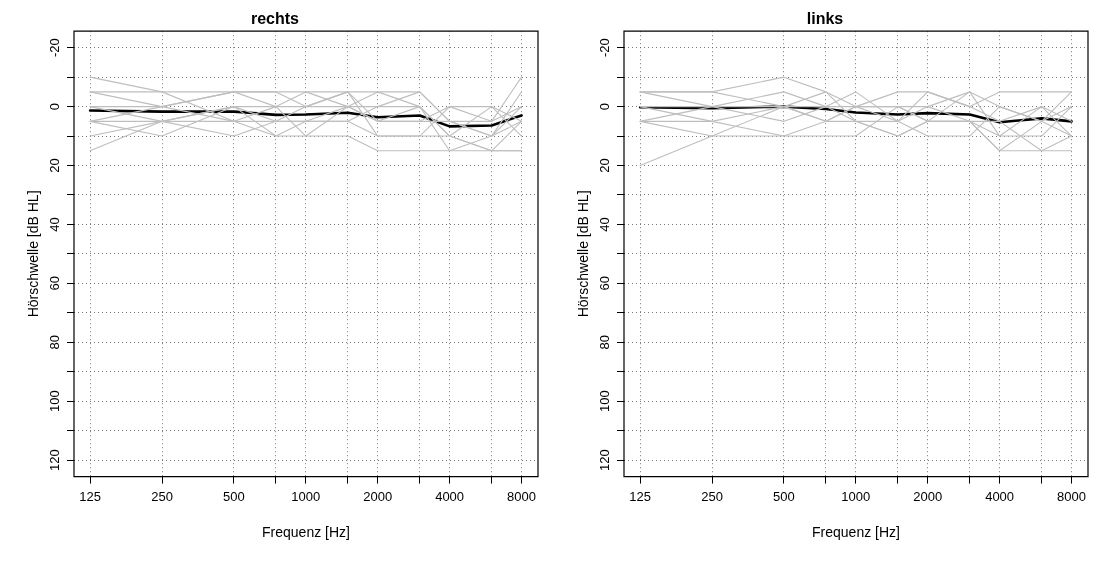  What do you see at coordinates (825, 19) in the screenshot?
I see `chart-title: links` at bounding box center [825, 19].